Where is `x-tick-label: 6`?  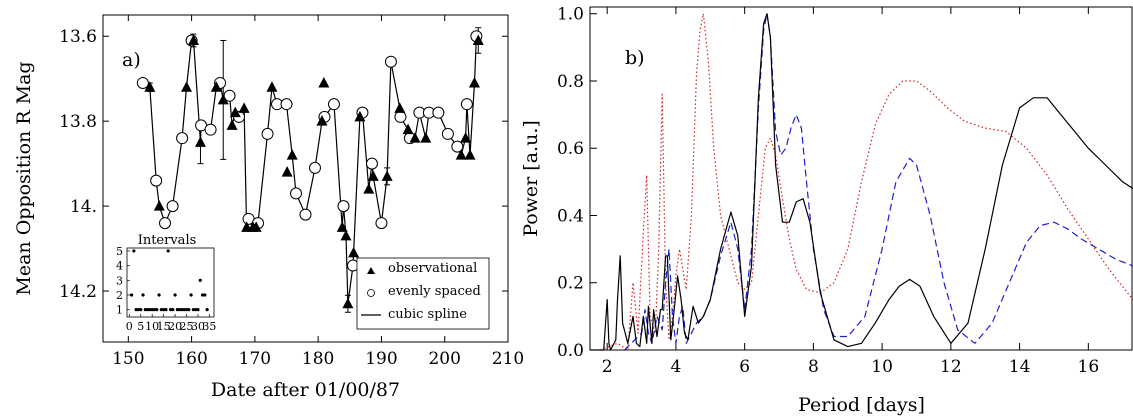 x-tick-label: 6 is located at coordinates (744, 367).